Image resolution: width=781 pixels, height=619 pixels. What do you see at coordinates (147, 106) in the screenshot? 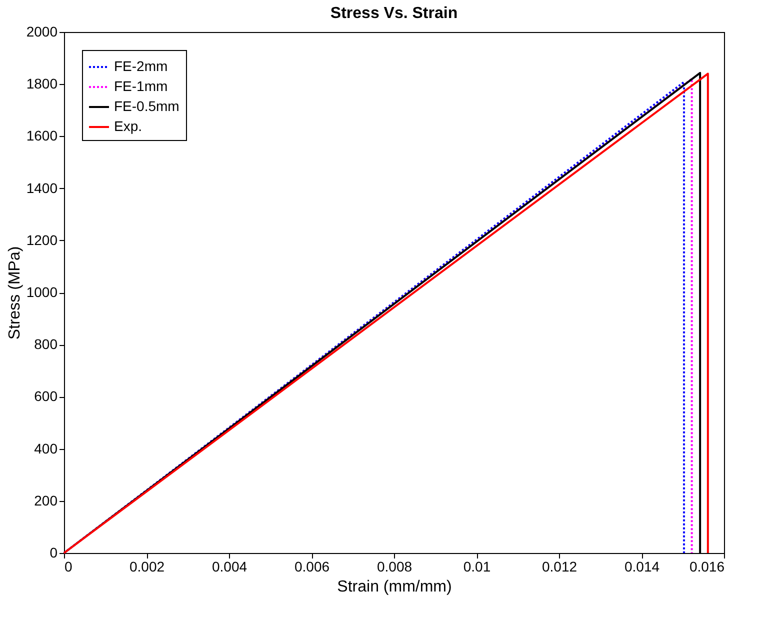
I see `legend-label: FE-0.5mm` at bounding box center [147, 106].